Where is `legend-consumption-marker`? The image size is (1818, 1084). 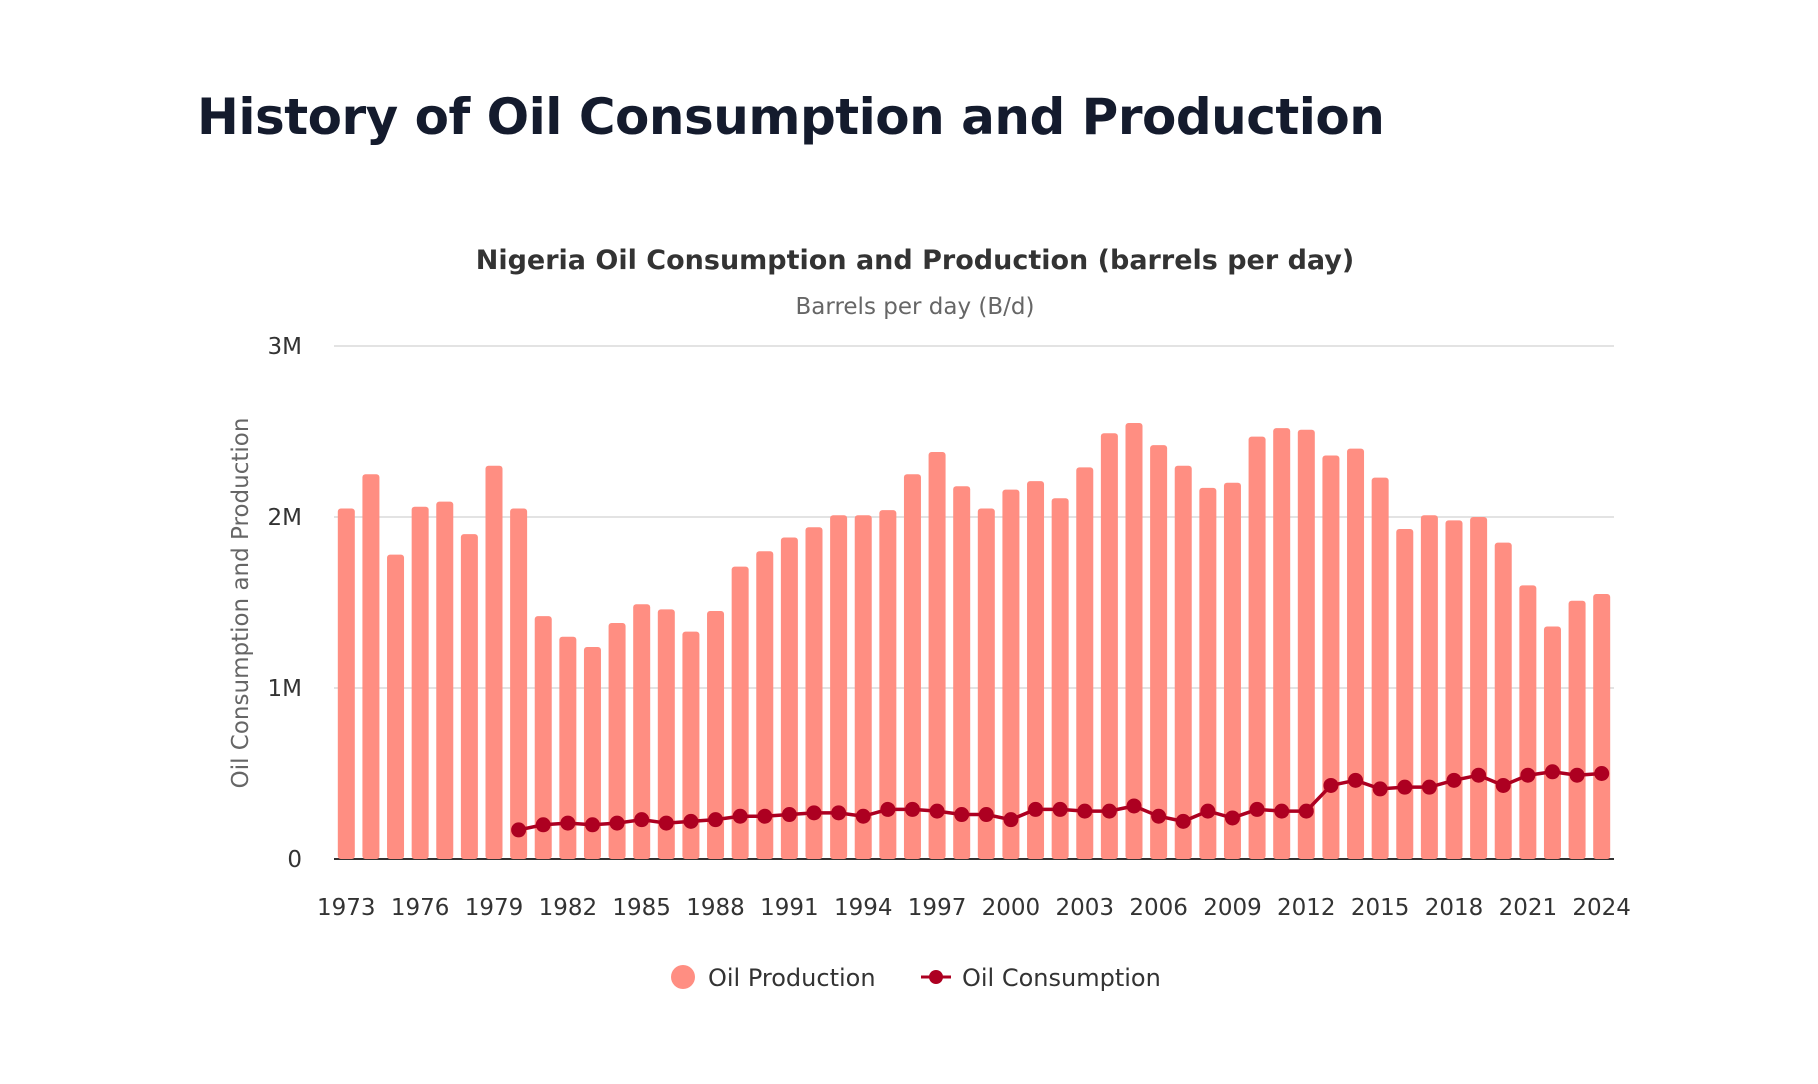 legend-consumption-marker is located at coordinates (936, 977).